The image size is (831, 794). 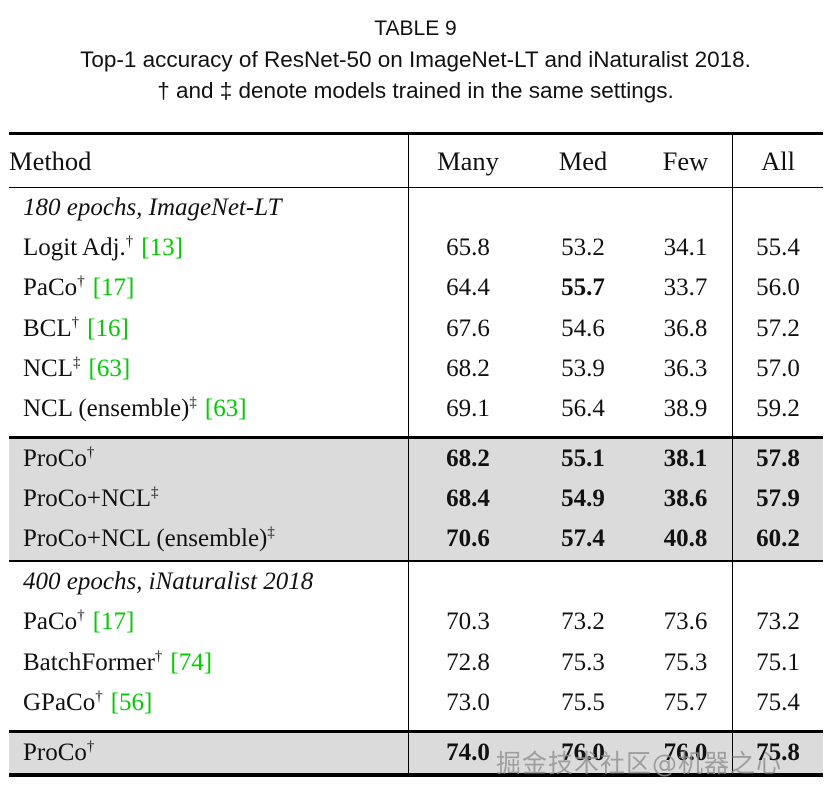 What do you see at coordinates (468, 248) in the screenshot?
I see `value-many: 65.8` at bounding box center [468, 248].